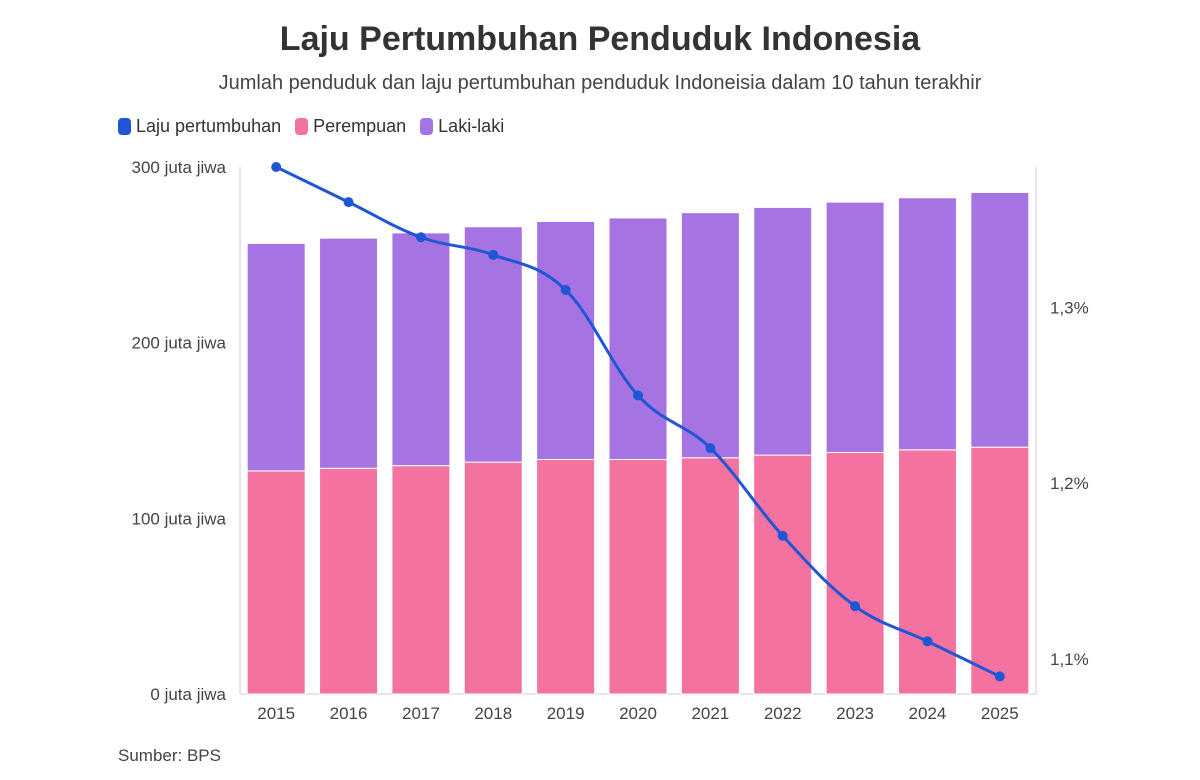 The height and width of the screenshot is (780, 1200). What do you see at coordinates (493, 578) in the screenshot?
I see `bar-perempuan-2018` at bounding box center [493, 578].